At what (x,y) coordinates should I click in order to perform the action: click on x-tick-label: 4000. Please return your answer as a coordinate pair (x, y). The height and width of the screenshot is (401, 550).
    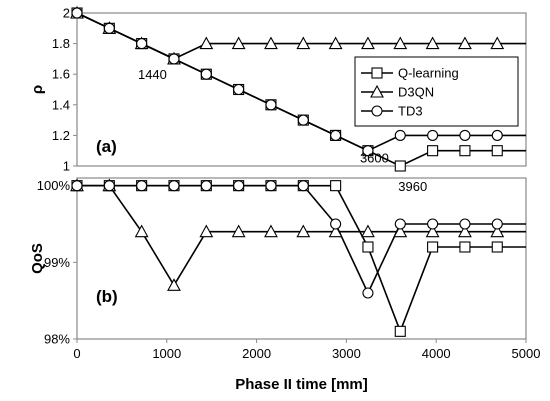
    Looking at the image, I should click on (436, 353).